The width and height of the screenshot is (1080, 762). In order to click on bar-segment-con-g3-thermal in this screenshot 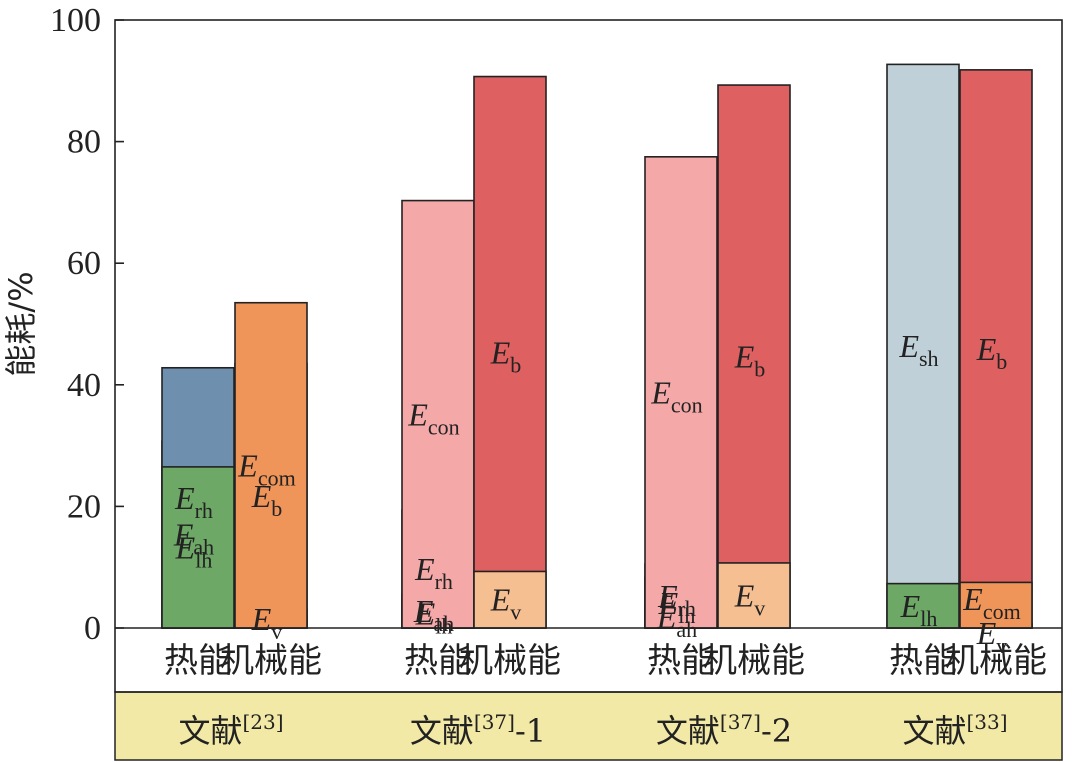, I will do `click(681, 392)`.